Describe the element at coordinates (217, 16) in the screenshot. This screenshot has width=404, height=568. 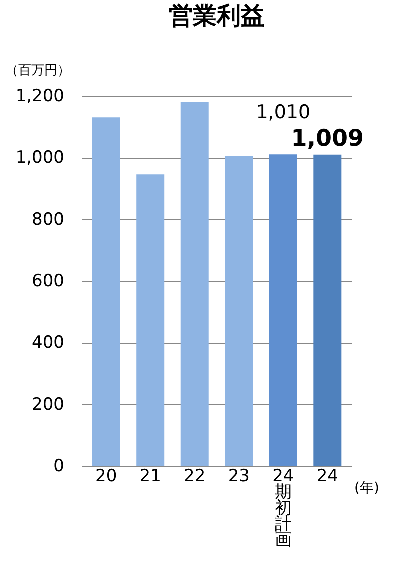
I see `chart-title: 営業利益` at that location.